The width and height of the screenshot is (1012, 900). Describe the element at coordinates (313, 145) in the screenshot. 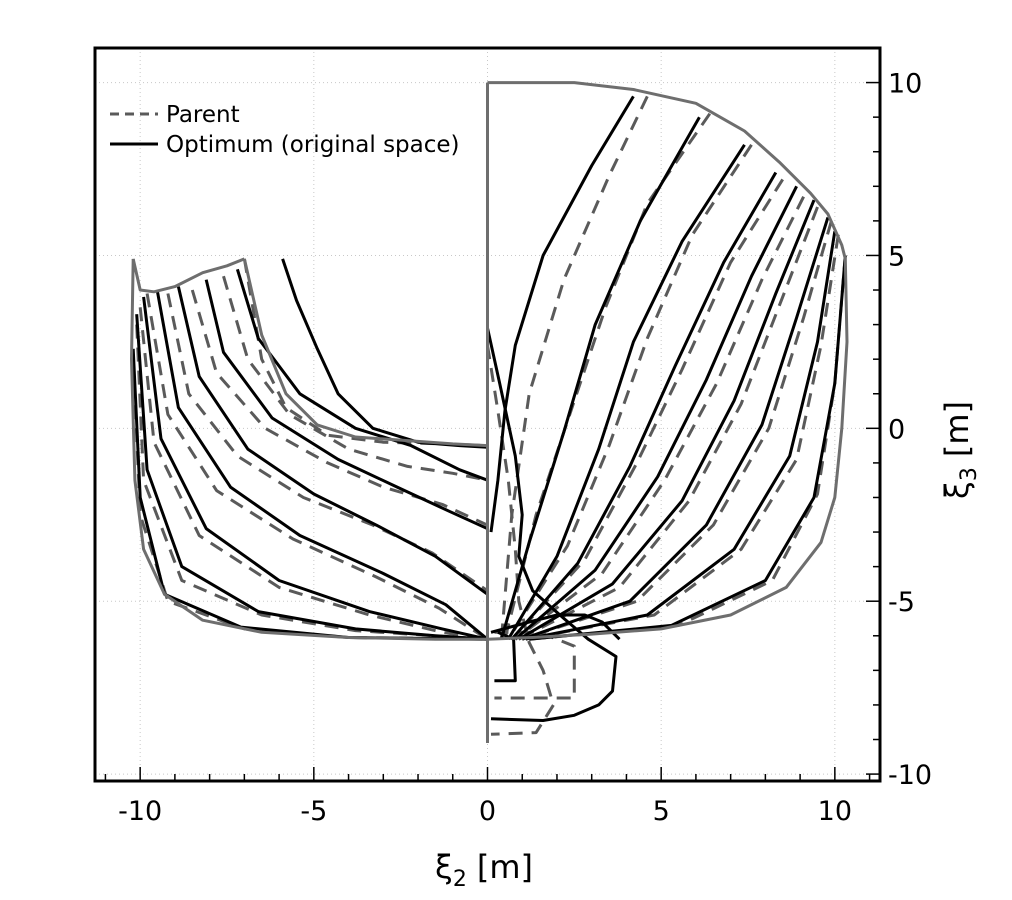

I see `legend-optimum-label: Optimum (original space)` at that location.